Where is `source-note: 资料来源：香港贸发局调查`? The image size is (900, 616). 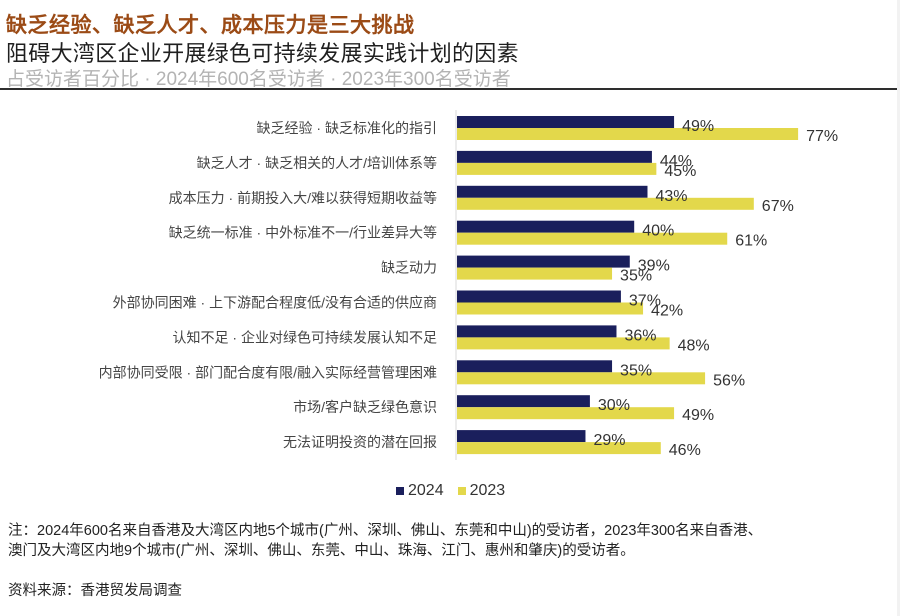 source-note: 资料来源：香港贸发局调查 is located at coordinates (95, 591).